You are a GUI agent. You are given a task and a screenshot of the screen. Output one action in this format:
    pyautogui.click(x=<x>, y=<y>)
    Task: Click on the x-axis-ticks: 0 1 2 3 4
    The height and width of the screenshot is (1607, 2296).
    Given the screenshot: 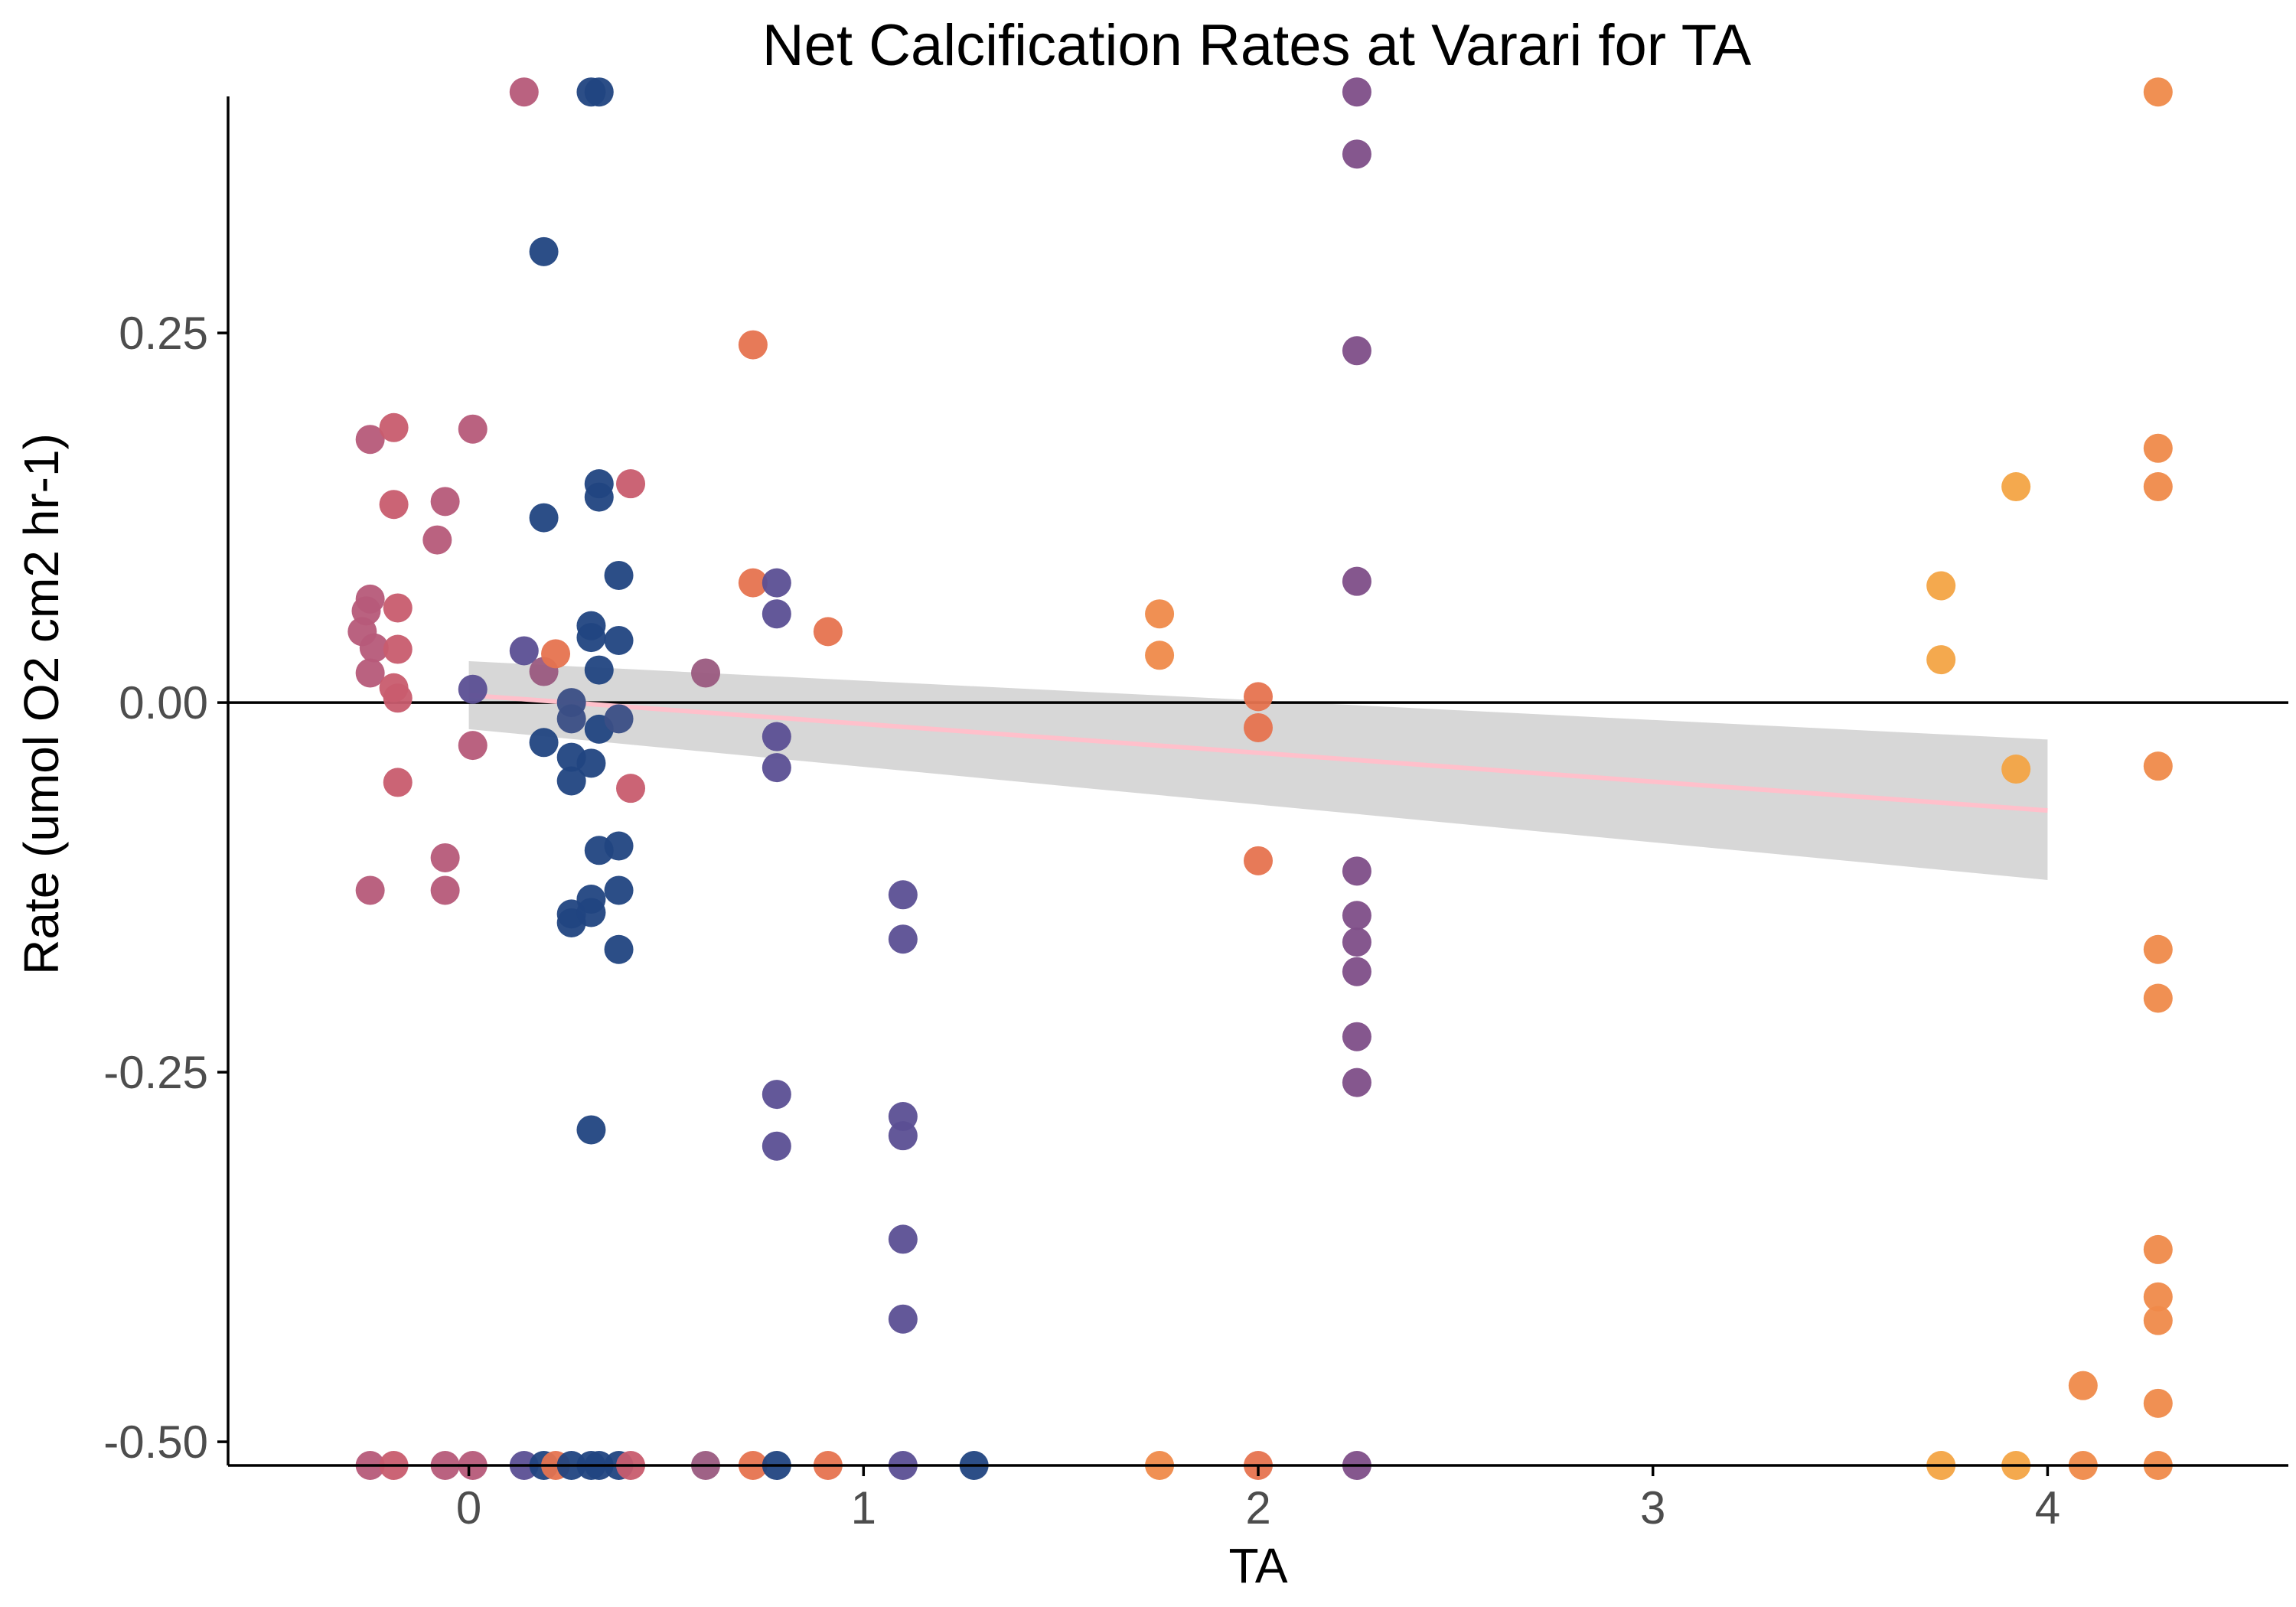 What is the action you would take?
    pyautogui.click(x=1258, y=1499)
    